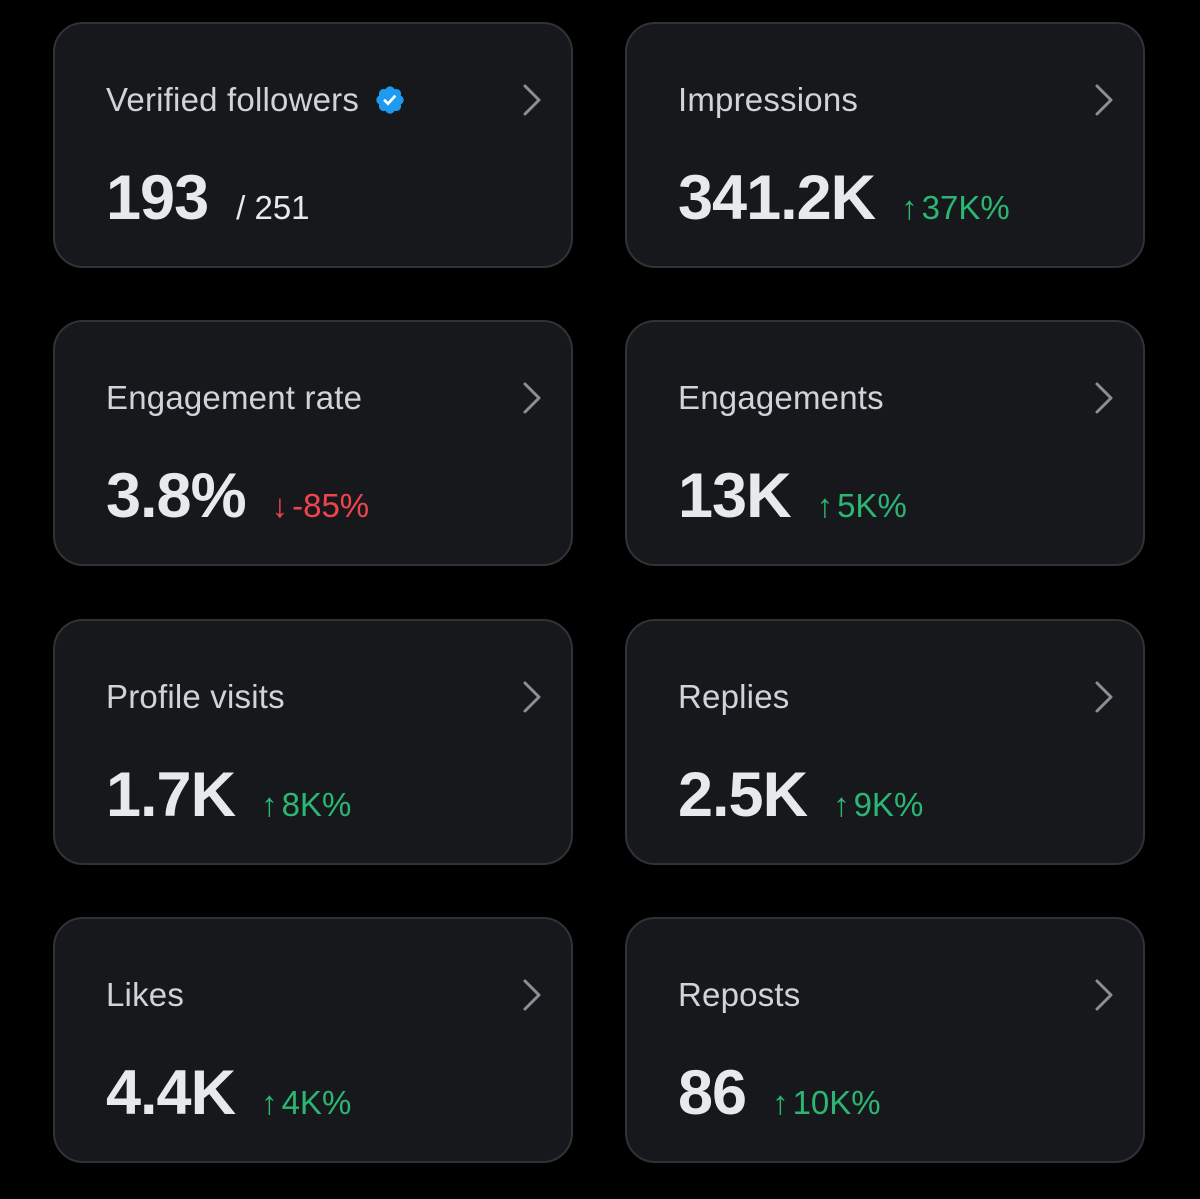  I want to click on card-value-row: 1.7K ↑ 8K%, so click(228, 795).